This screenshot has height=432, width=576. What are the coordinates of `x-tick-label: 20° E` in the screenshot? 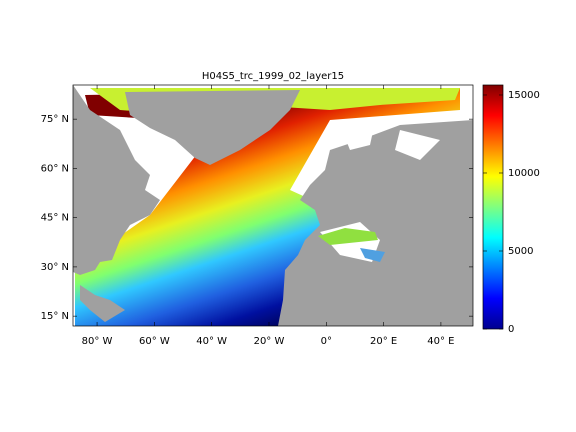 It's located at (383, 341).